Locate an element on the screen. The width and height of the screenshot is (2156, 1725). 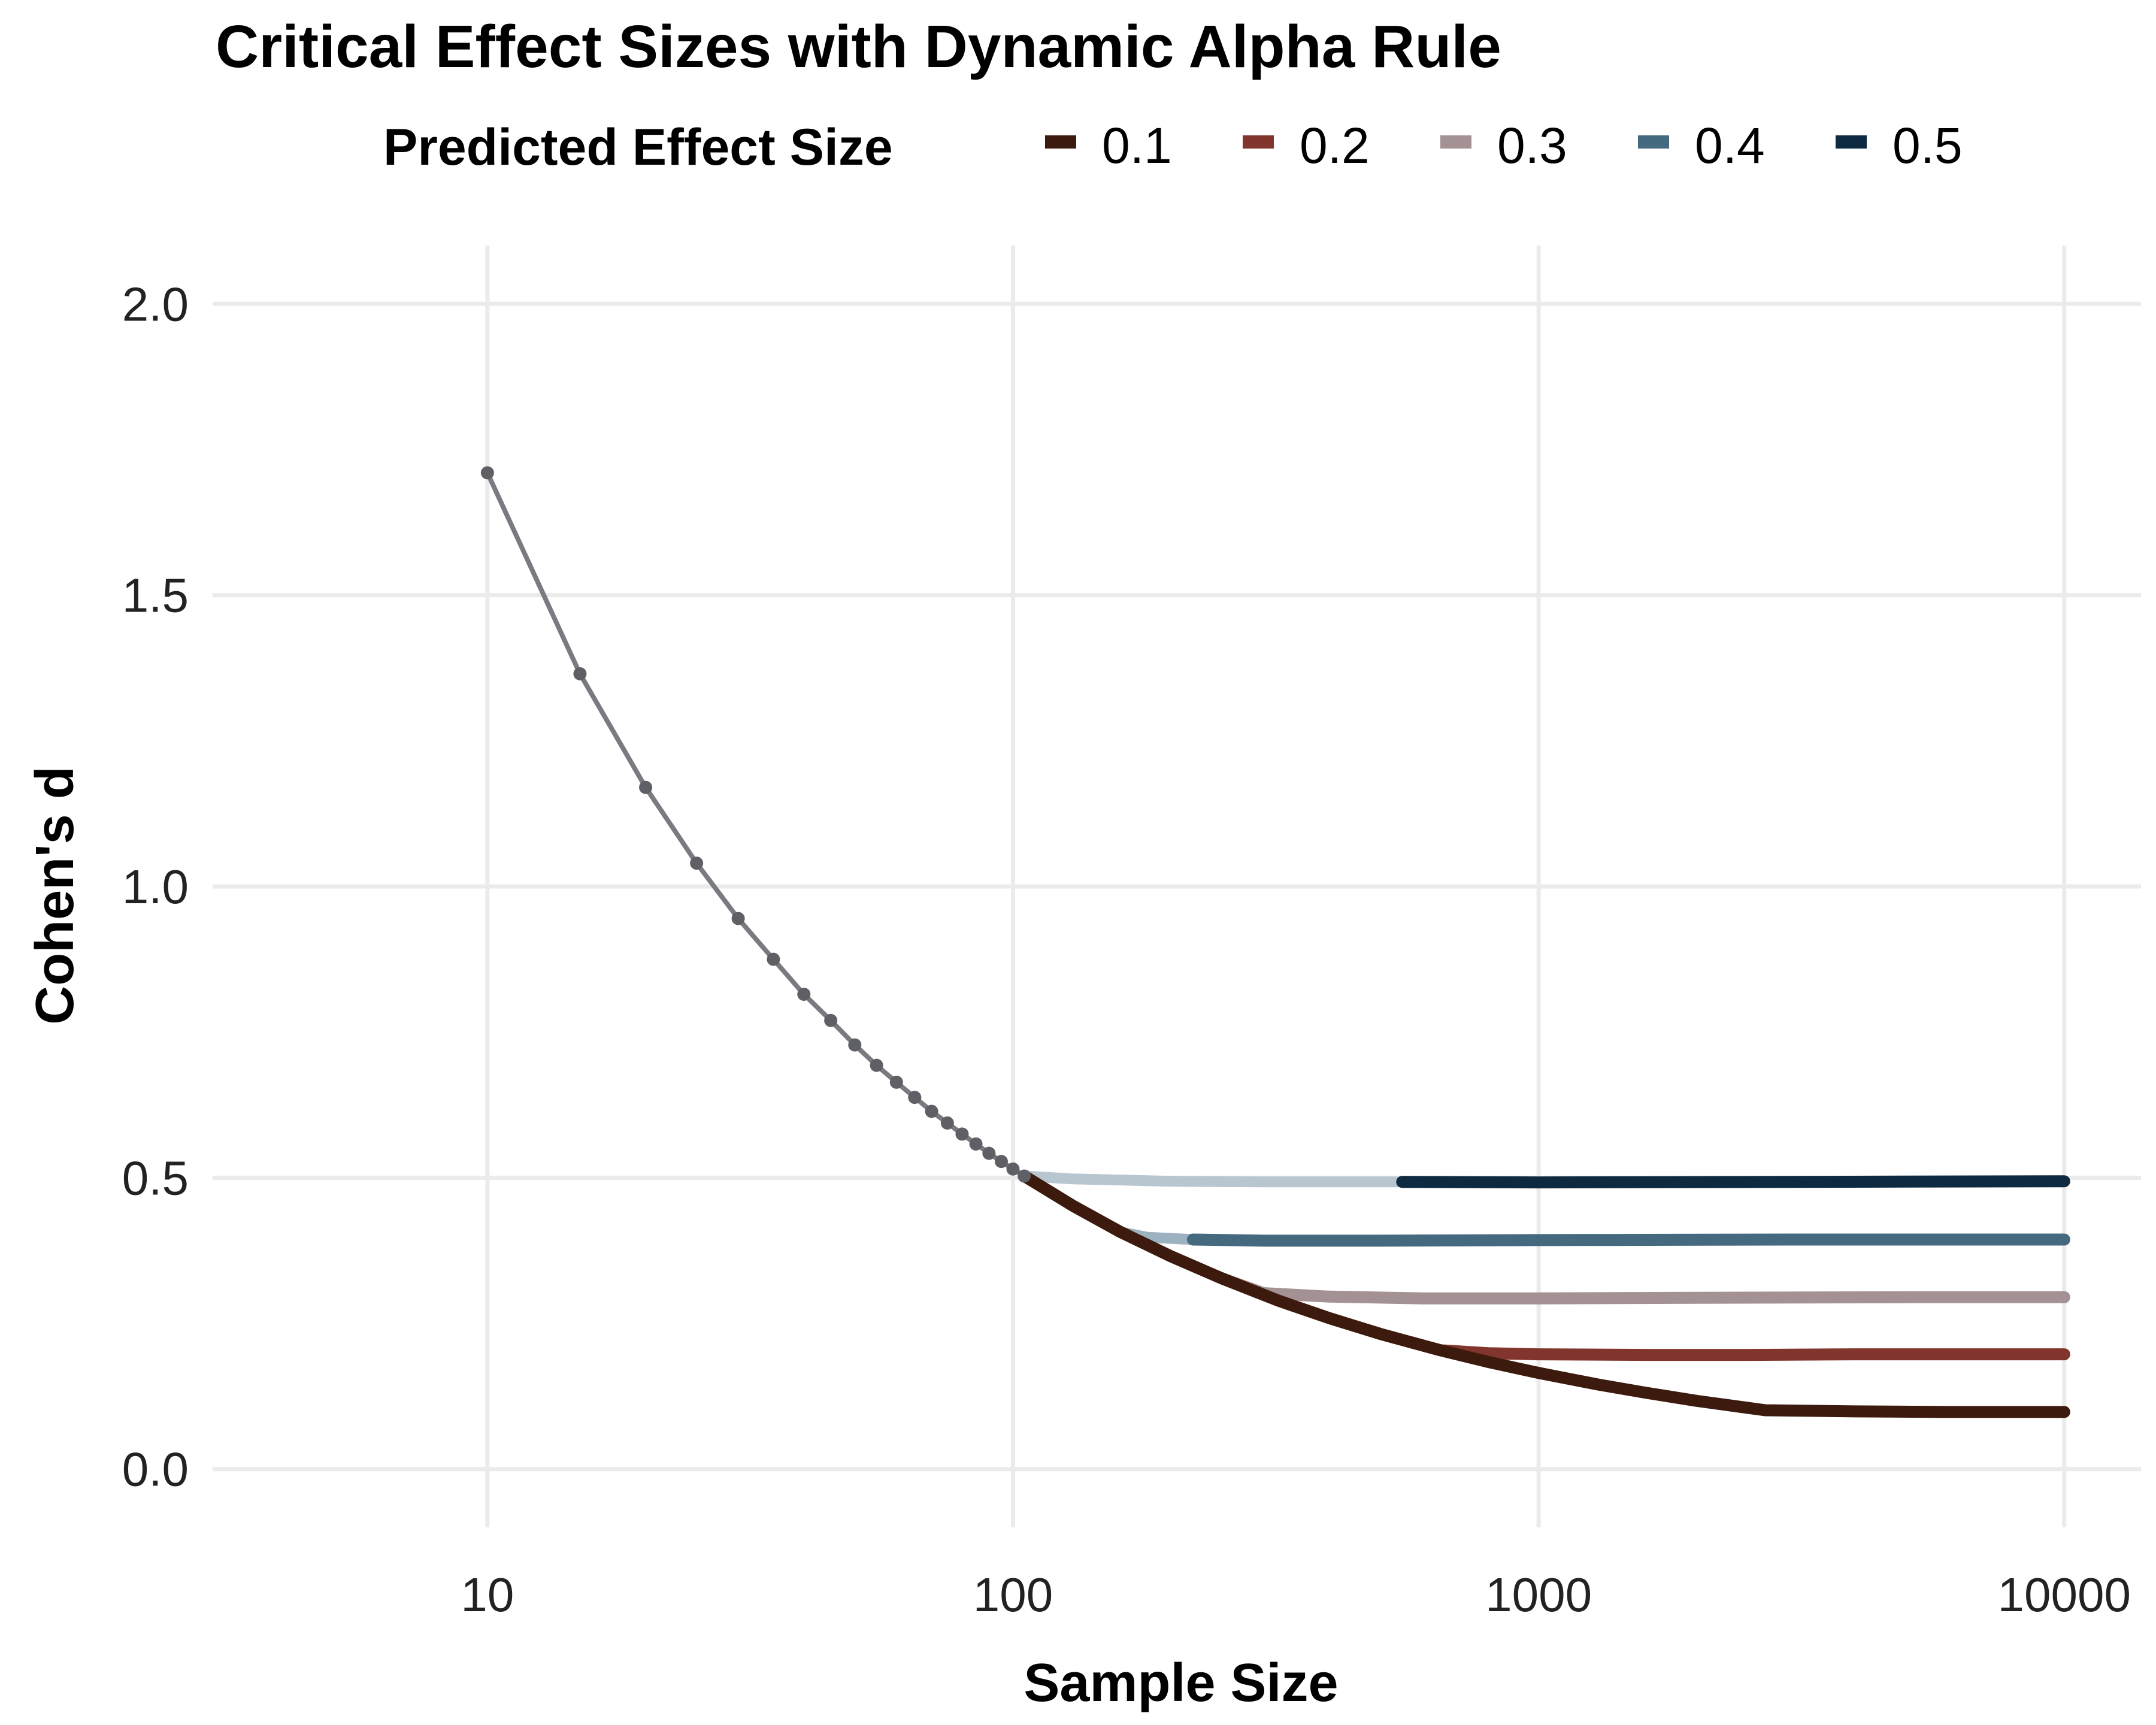
y-tick-label: 0.5 is located at coordinates (155, 1178).